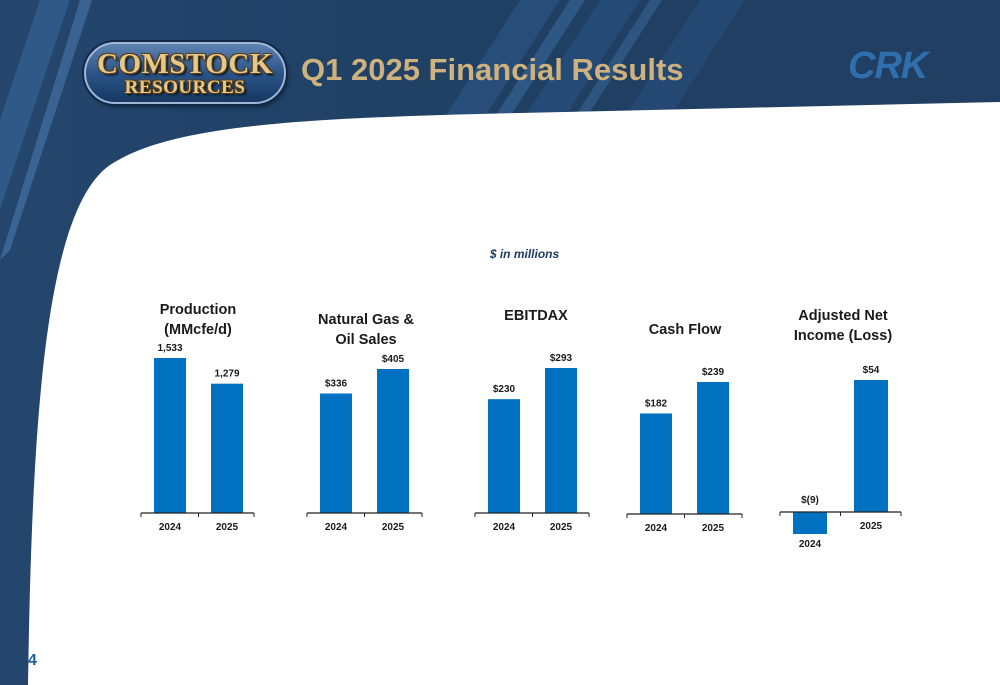 The width and height of the screenshot is (1000, 685). I want to click on data-label: 1,533, so click(169, 348).